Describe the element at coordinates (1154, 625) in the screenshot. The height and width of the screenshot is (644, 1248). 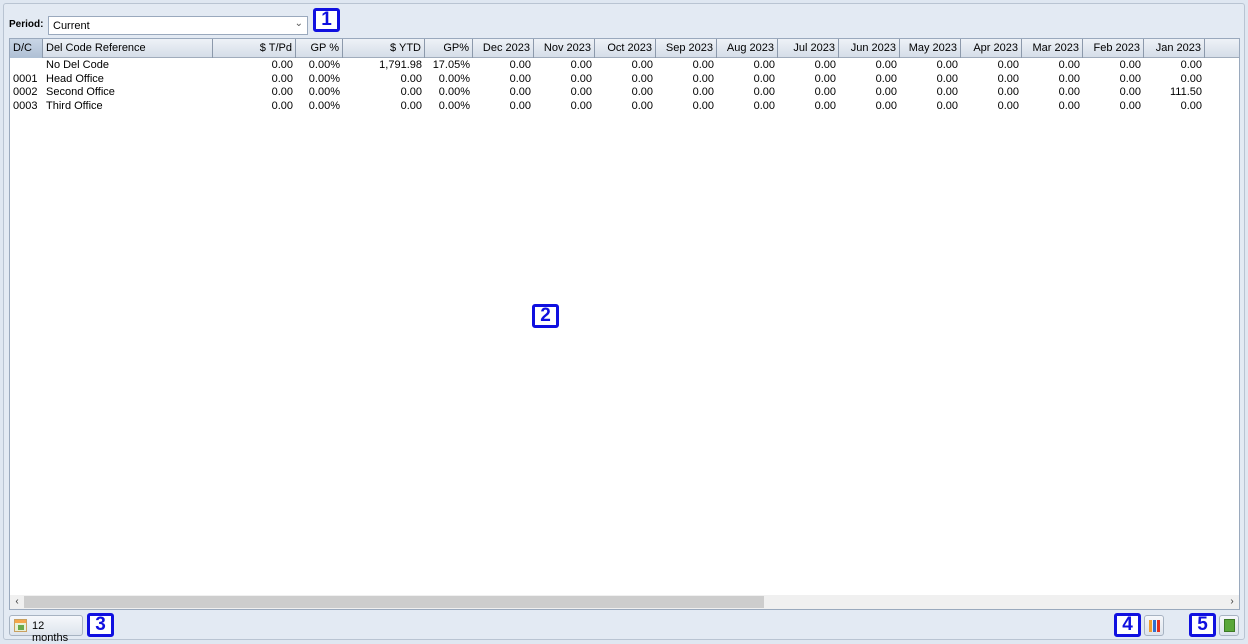
I see `chart-button` at that location.